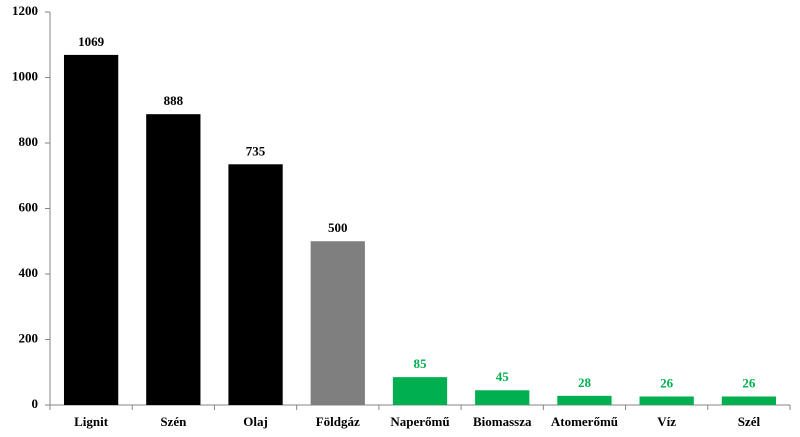  Describe the element at coordinates (338, 421) in the screenshot. I see `x-tick-label: Földgáz` at that location.